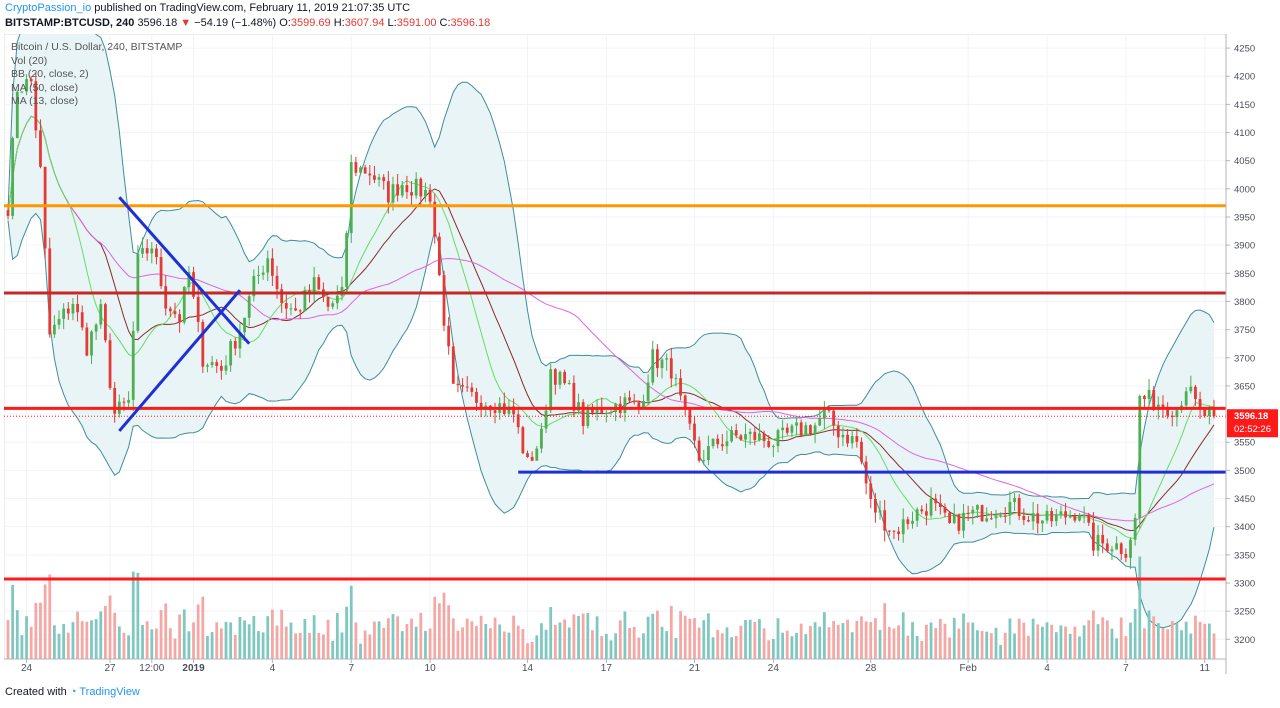 The width and height of the screenshot is (1280, 708). I want to click on author-link: CryptoPassion_io, so click(48, 8).